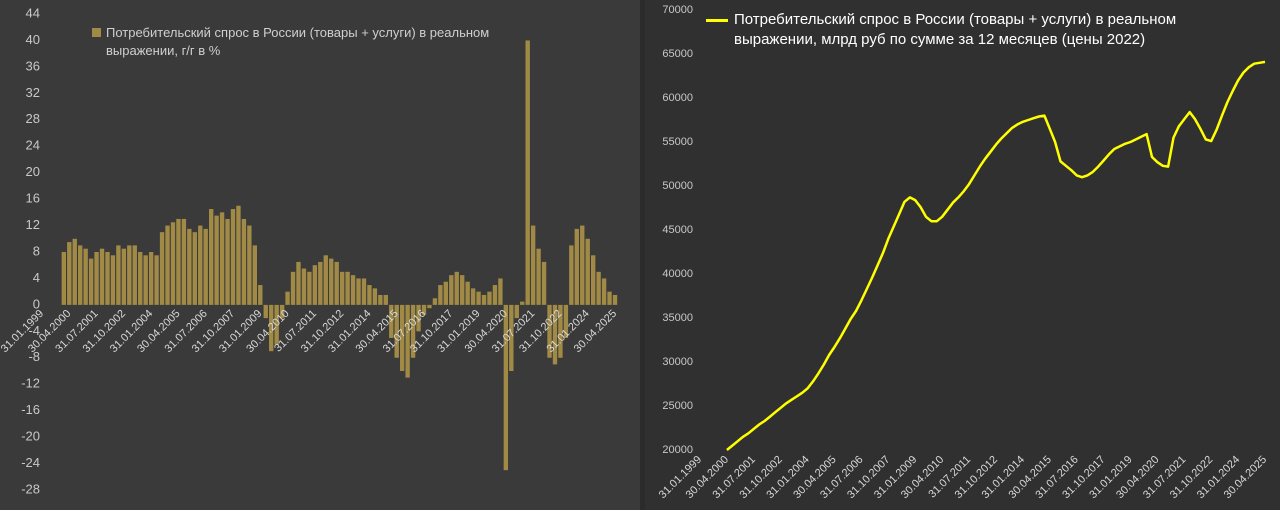 This screenshot has height=510, width=1280. I want to click on y-tick-label: 45000, so click(677, 230).